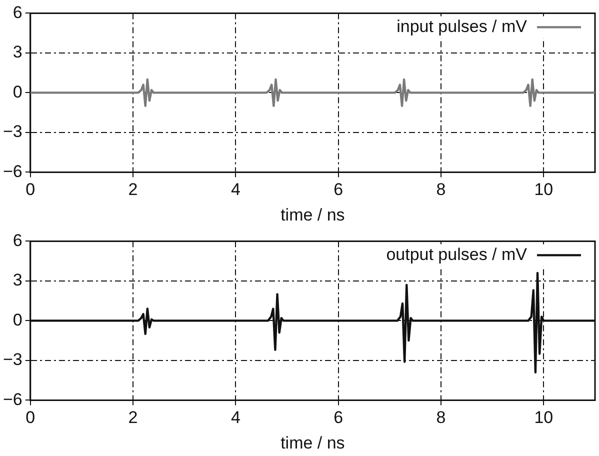  What do you see at coordinates (462, 26) in the screenshot?
I see `legend-label: input pulses / mV` at bounding box center [462, 26].